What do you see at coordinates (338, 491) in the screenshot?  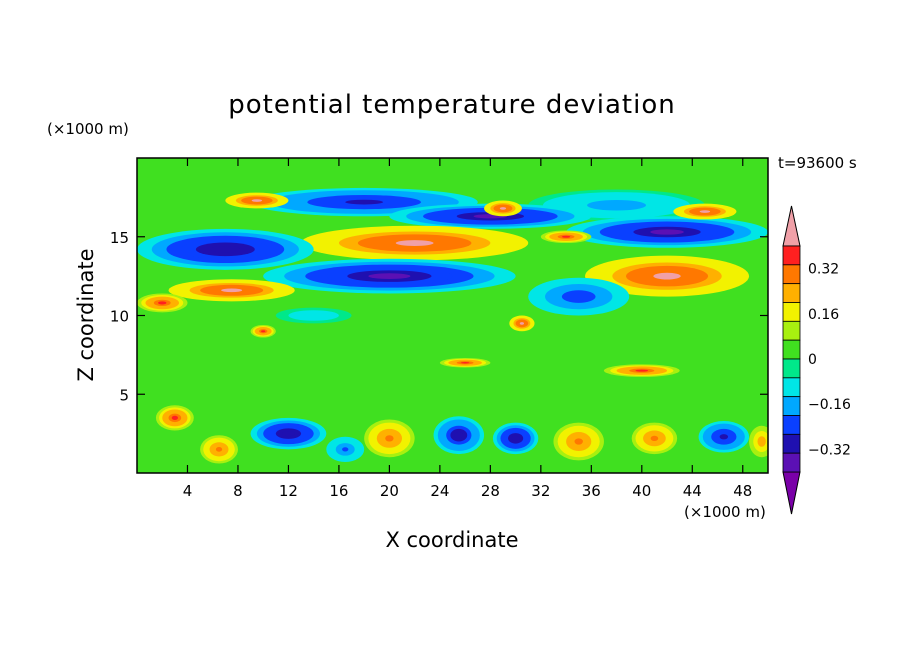 I see `x-tick-label: 16` at bounding box center [338, 491].